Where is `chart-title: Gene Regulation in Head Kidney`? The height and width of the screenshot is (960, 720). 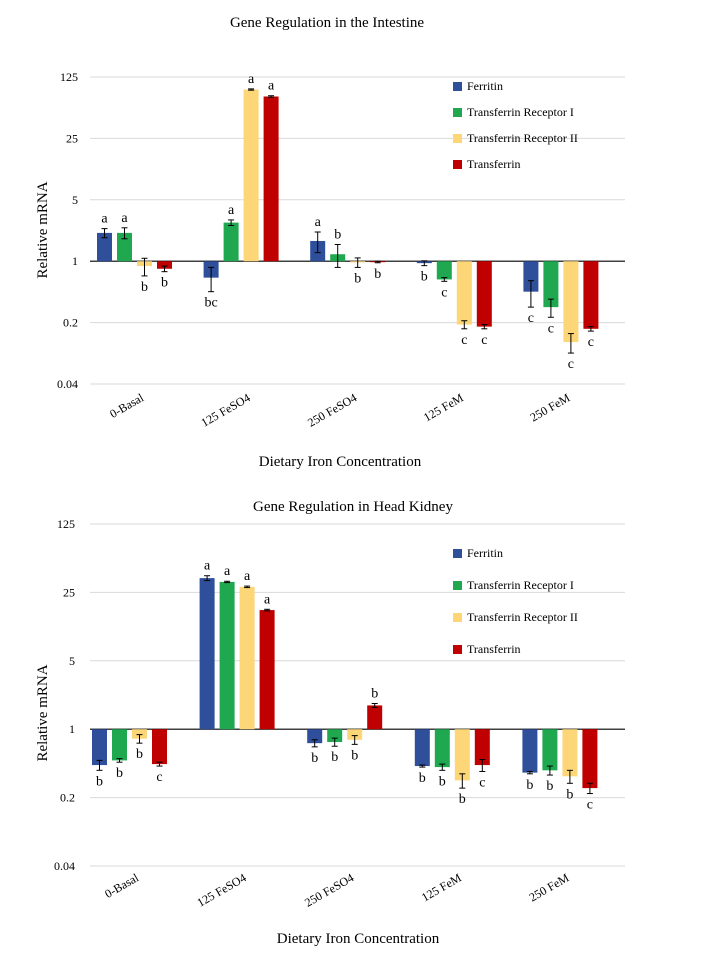 chart-title: Gene Regulation in Head Kidney is located at coordinates (353, 507).